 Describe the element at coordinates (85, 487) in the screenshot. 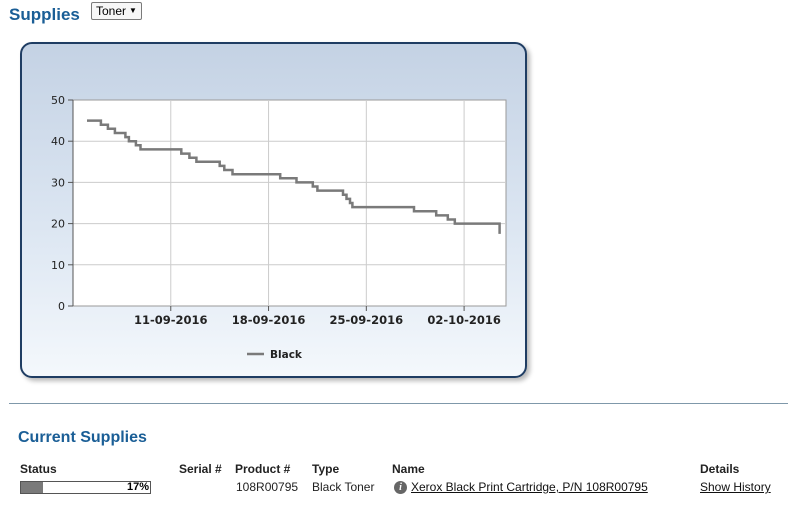

I see `toner-level-bar: 17%` at that location.